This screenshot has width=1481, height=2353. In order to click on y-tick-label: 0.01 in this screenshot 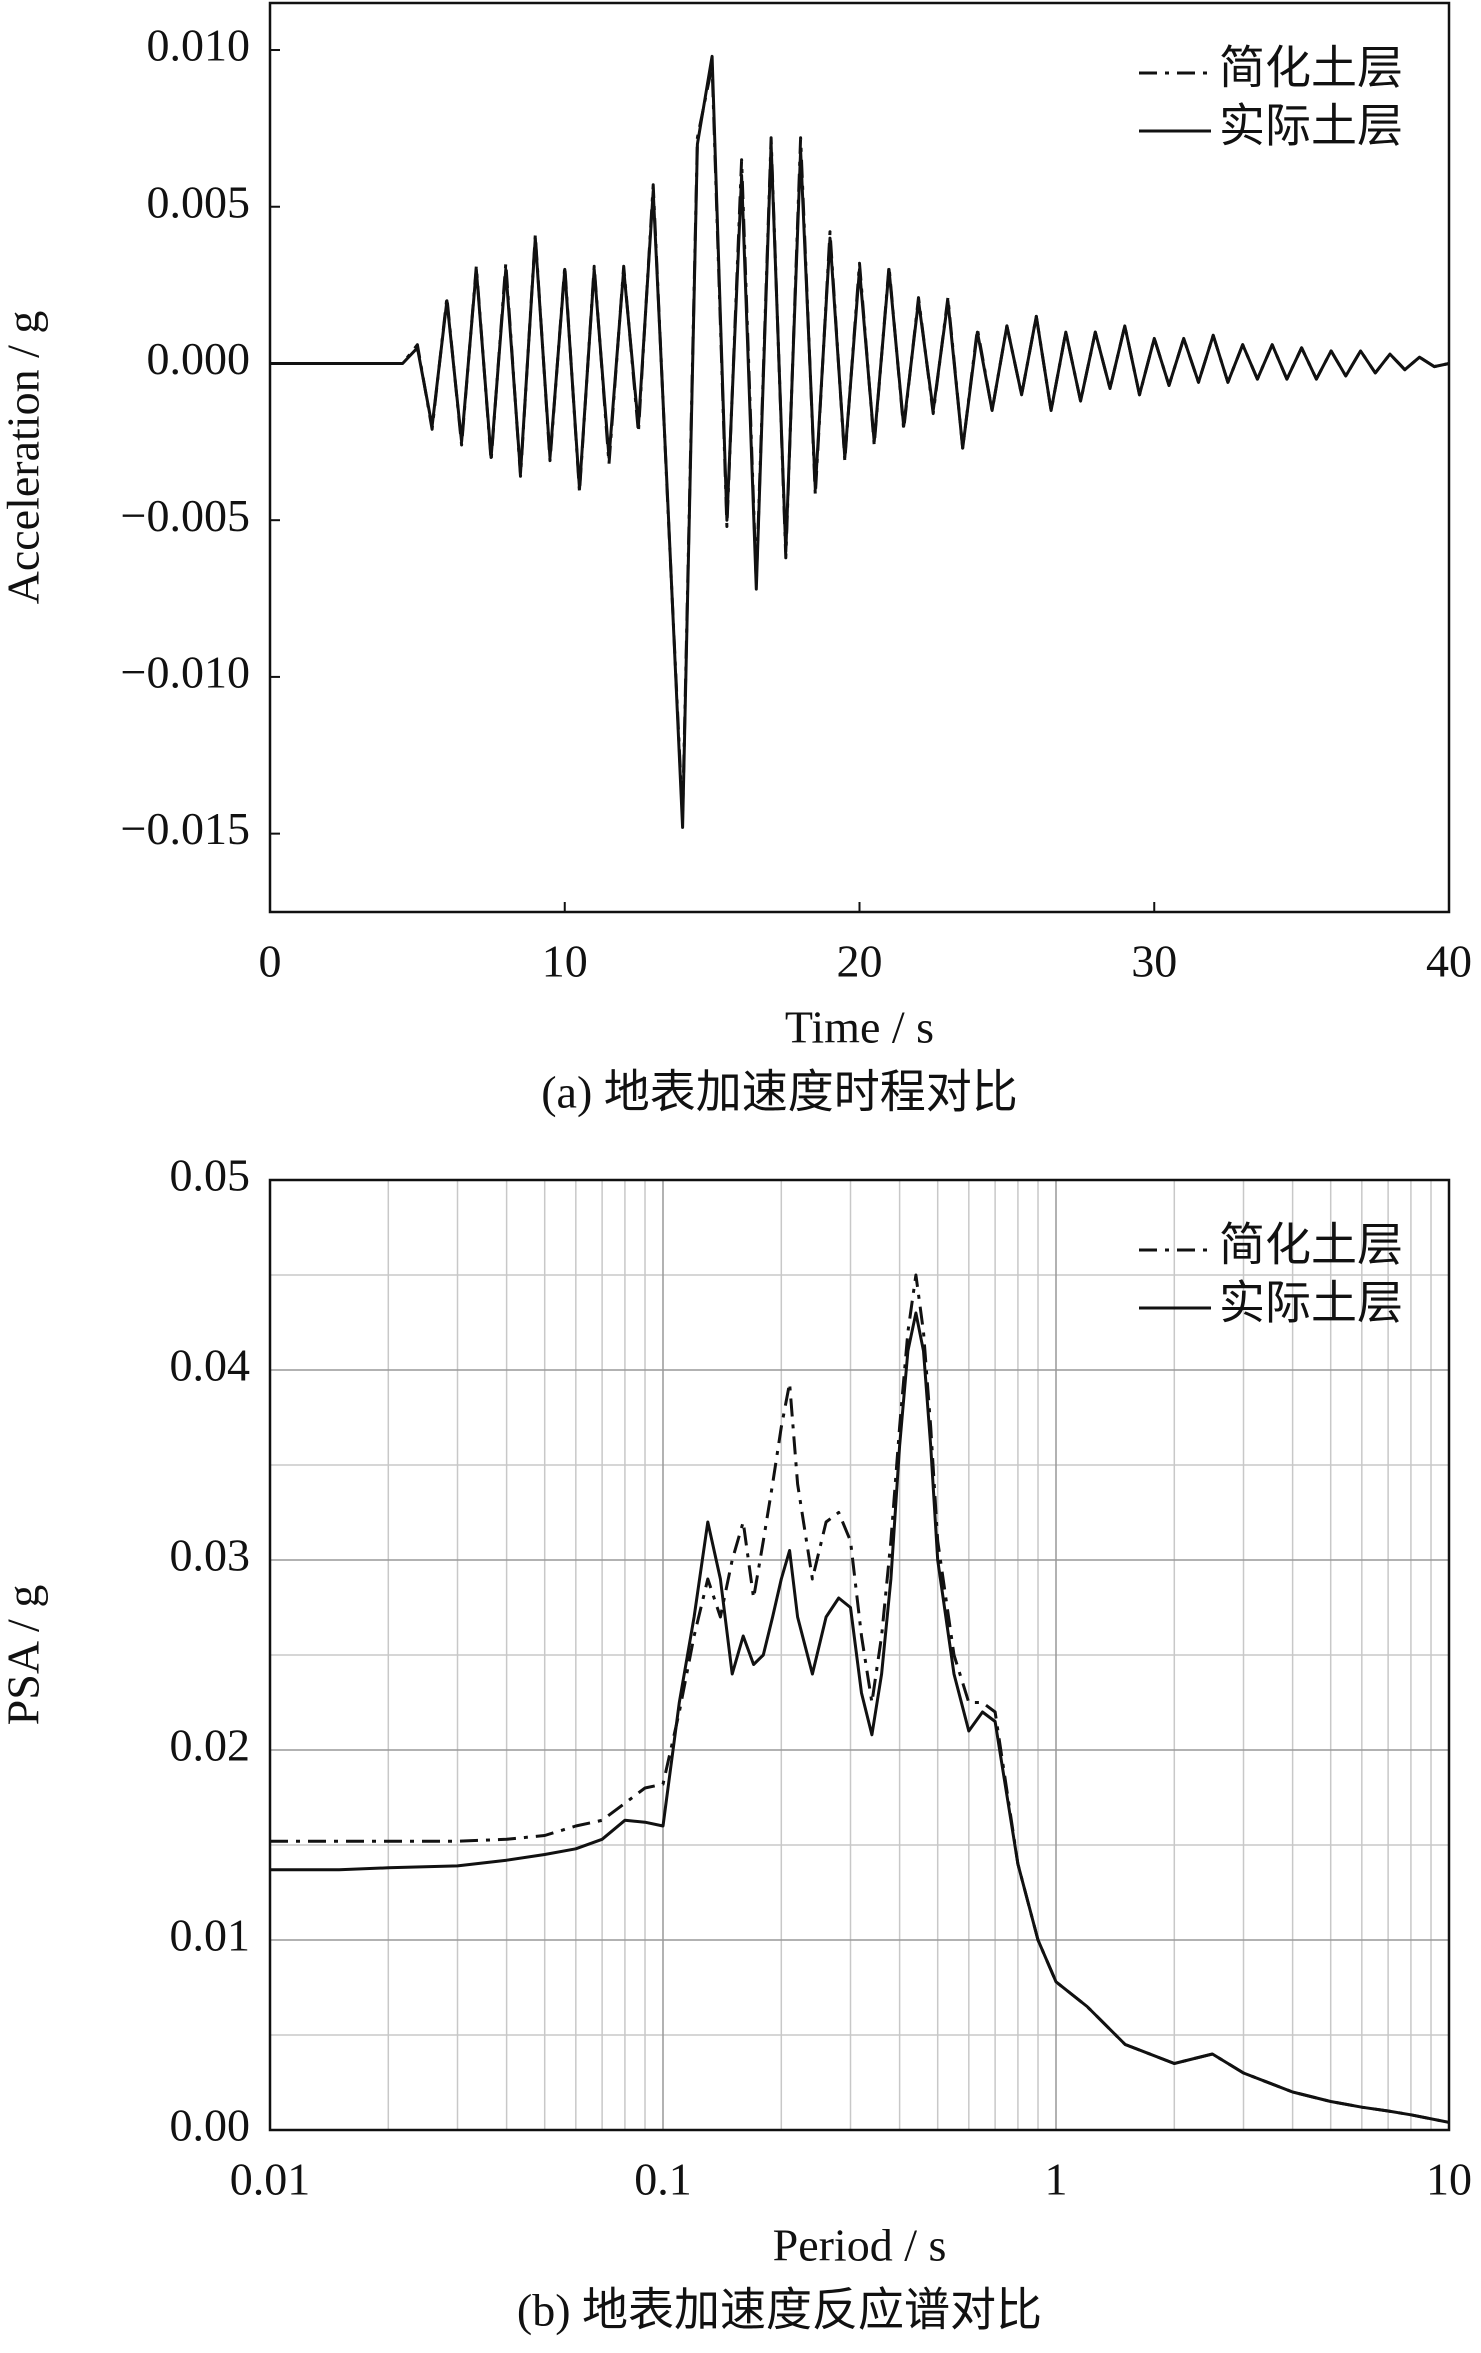, I will do `click(210, 1935)`.